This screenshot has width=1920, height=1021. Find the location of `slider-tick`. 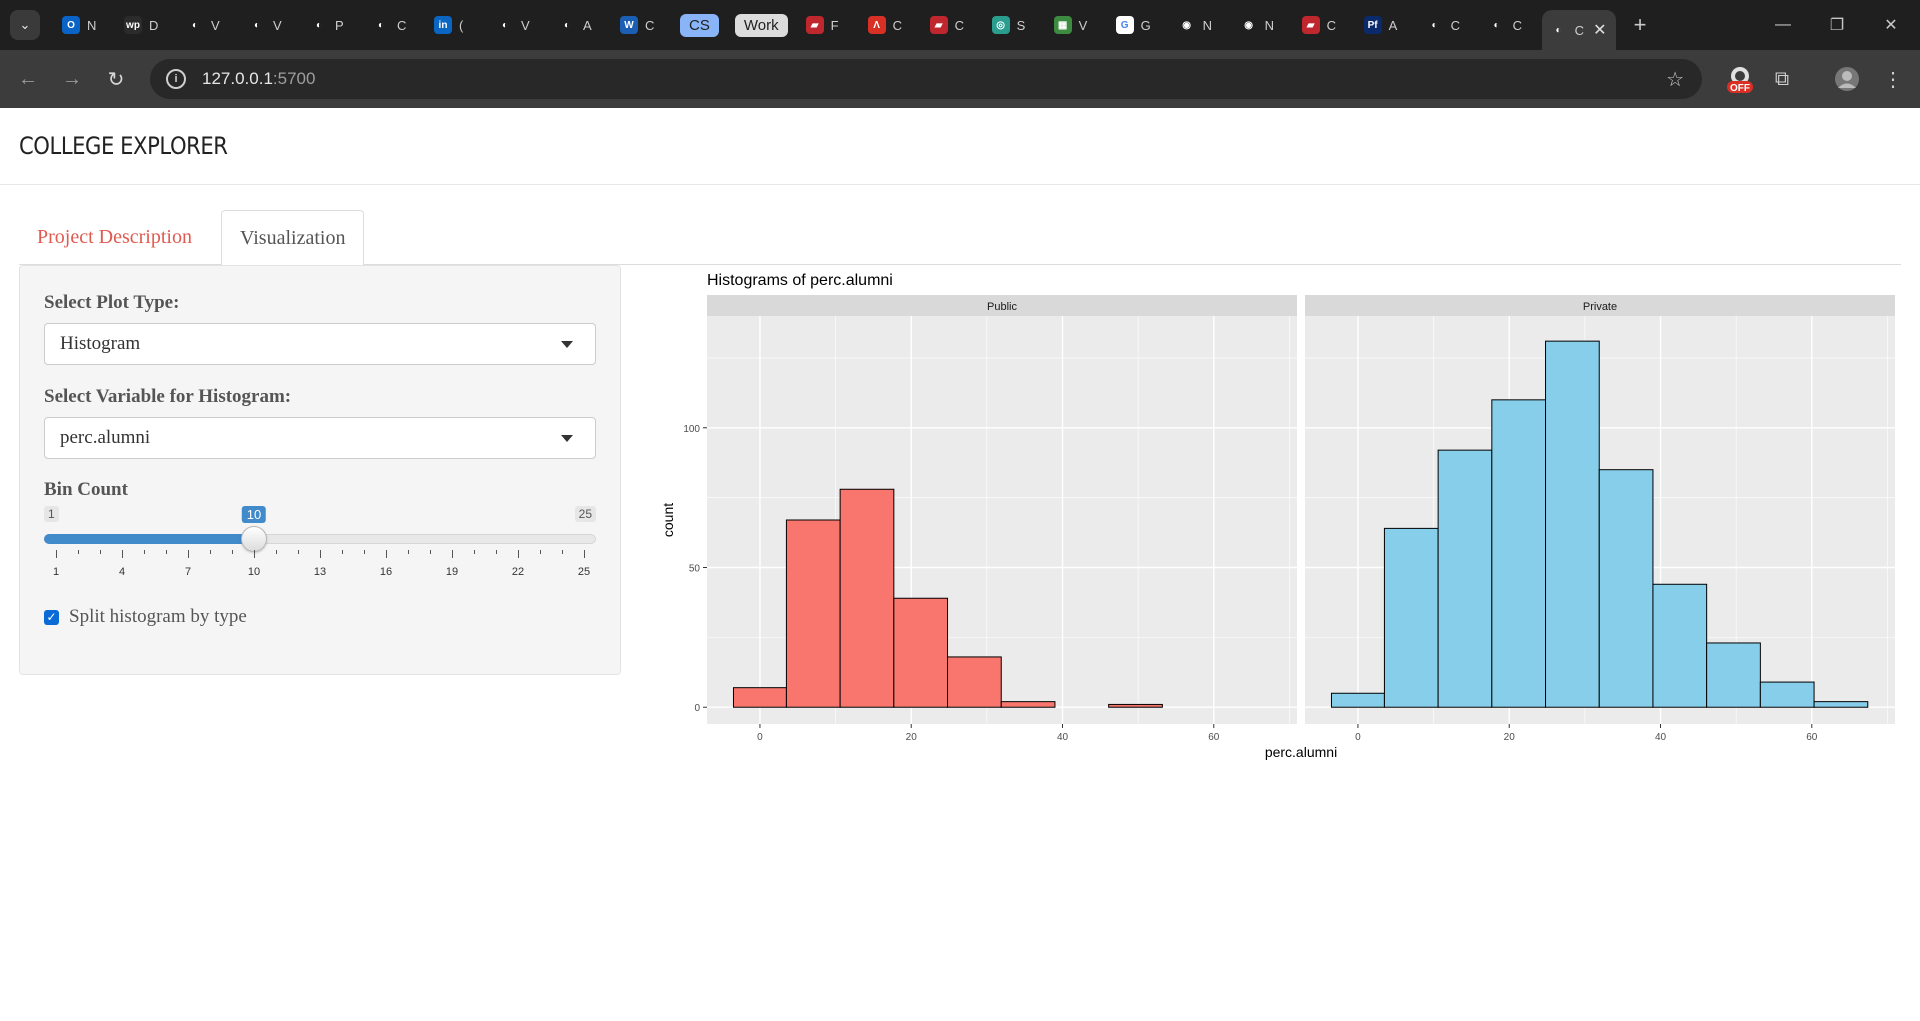

slider-tick is located at coordinates (188, 554).